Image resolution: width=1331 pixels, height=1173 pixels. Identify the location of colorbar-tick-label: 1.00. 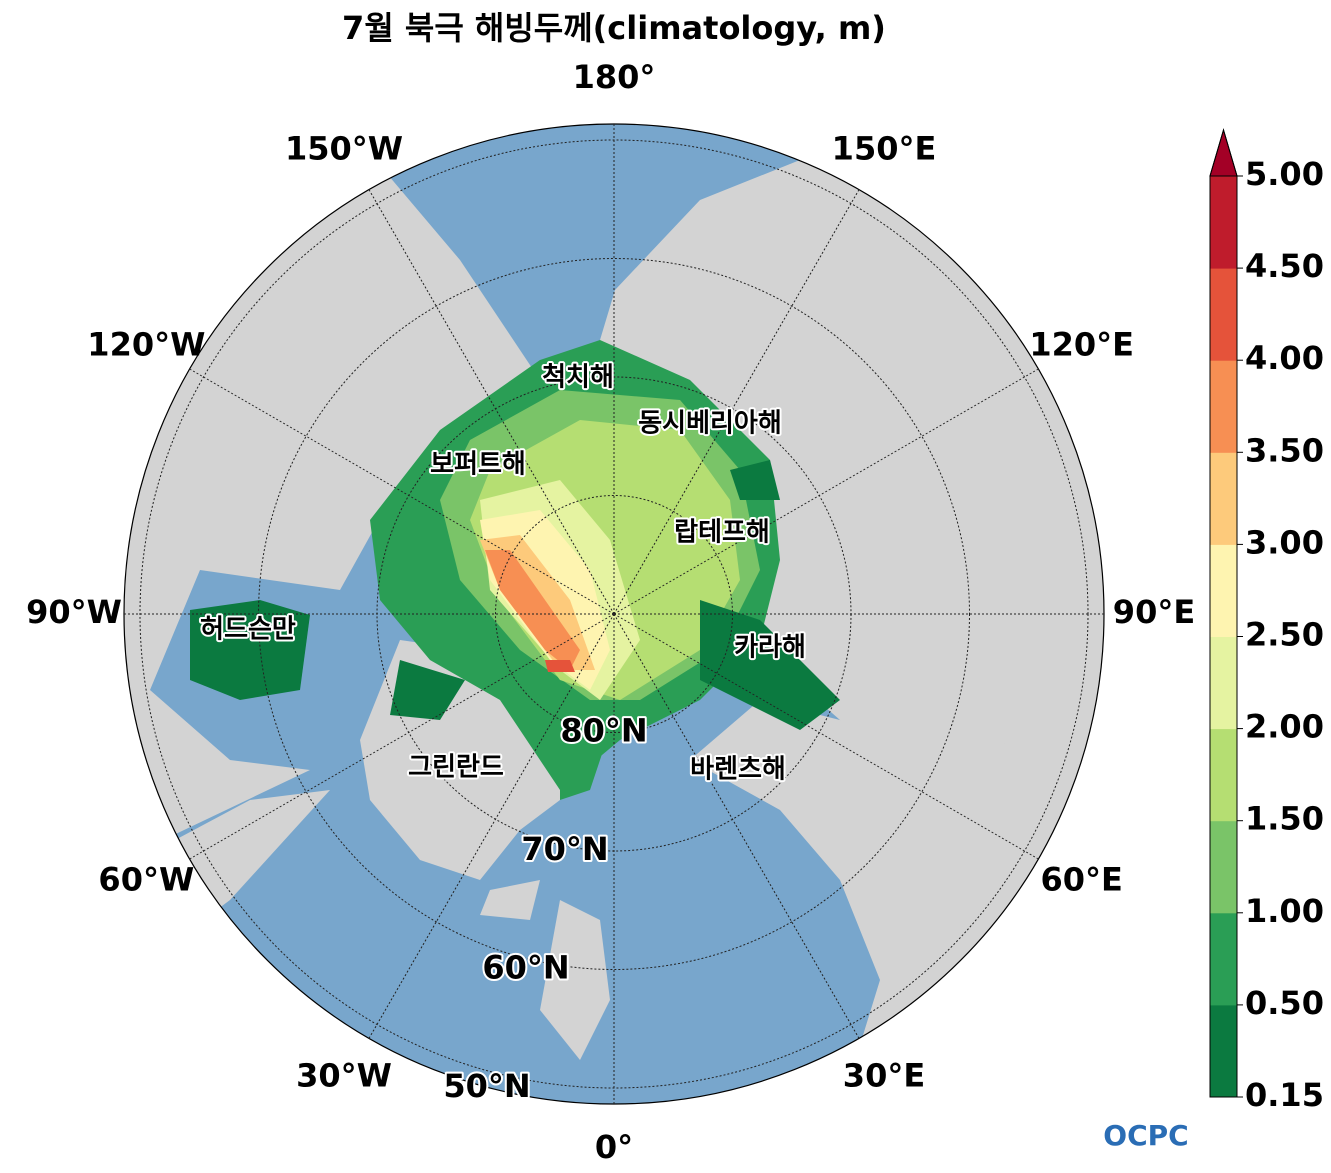
(1284, 911).